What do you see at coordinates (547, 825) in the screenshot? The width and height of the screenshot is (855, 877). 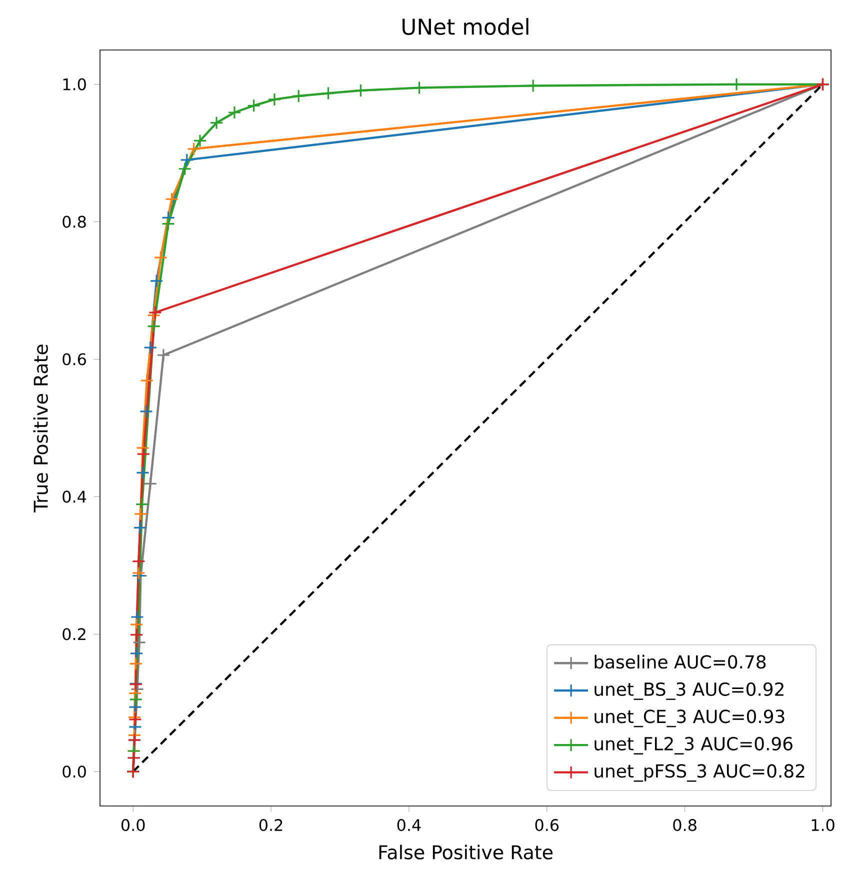 I see `x-tick-label: 0.6` at bounding box center [547, 825].